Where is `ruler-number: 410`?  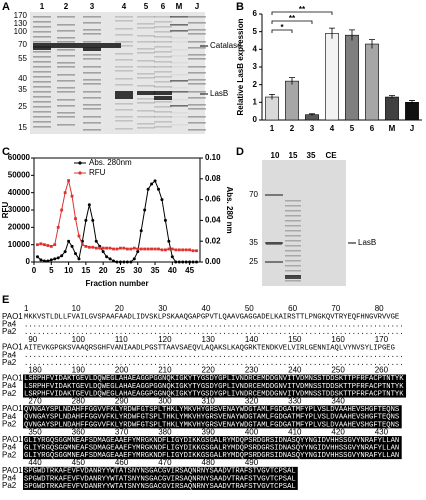 ruler-number: 410 is located at coordinates (295, 431).